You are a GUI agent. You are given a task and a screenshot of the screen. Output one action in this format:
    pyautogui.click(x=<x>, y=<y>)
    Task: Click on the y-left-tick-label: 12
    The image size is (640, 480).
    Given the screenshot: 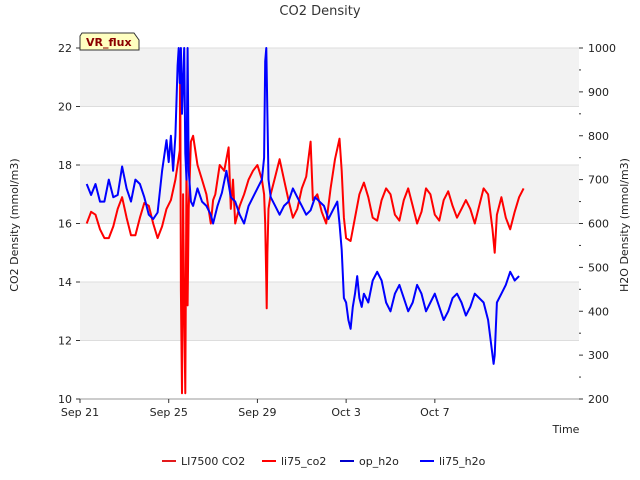 What is the action you would take?
    pyautogui.click(x=65, y=341)
    